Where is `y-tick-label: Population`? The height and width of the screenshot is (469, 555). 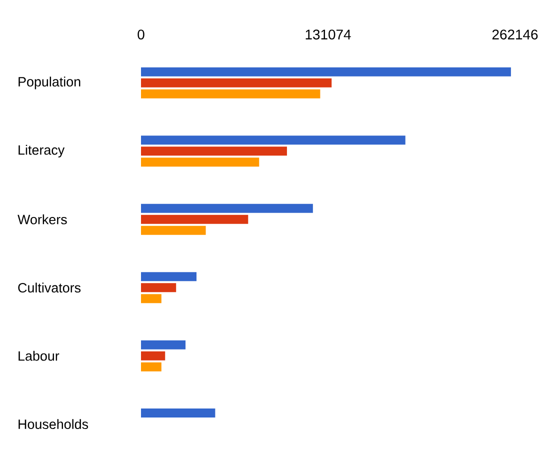 y-tick-label: Population is located at coordinates (49, 83).